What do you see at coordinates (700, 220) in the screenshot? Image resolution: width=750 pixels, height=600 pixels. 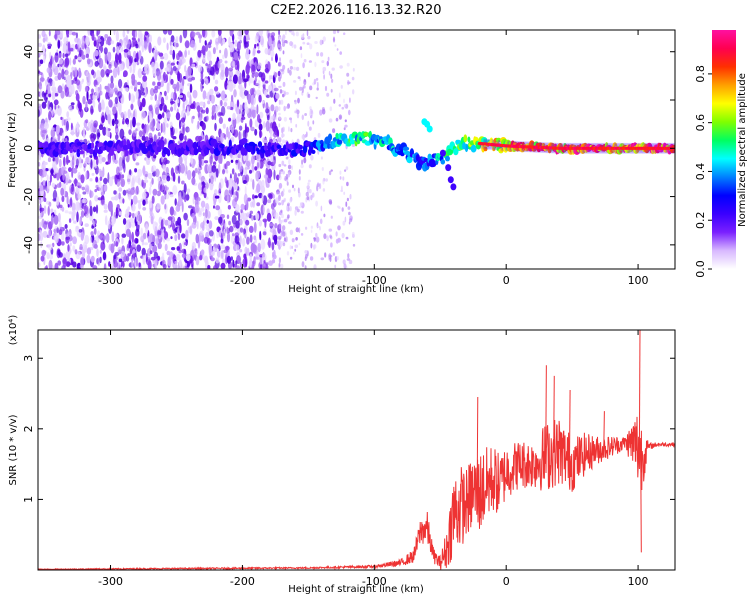 I see `colorbar-tick-label: 0.2` at bounding box center [700, 220].